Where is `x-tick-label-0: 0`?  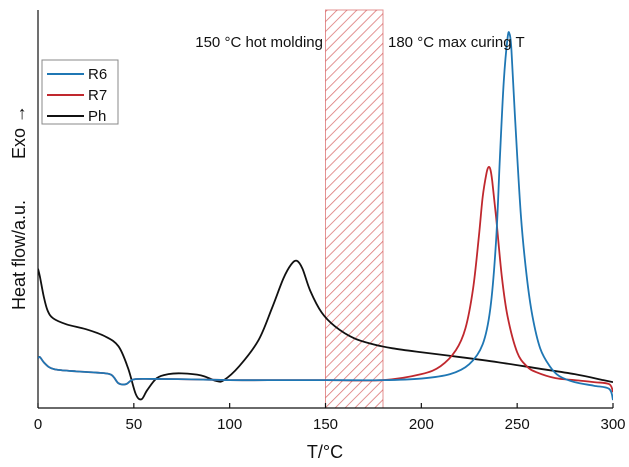
x-tick-label-0: 0 is located at coordinates (38, 424).